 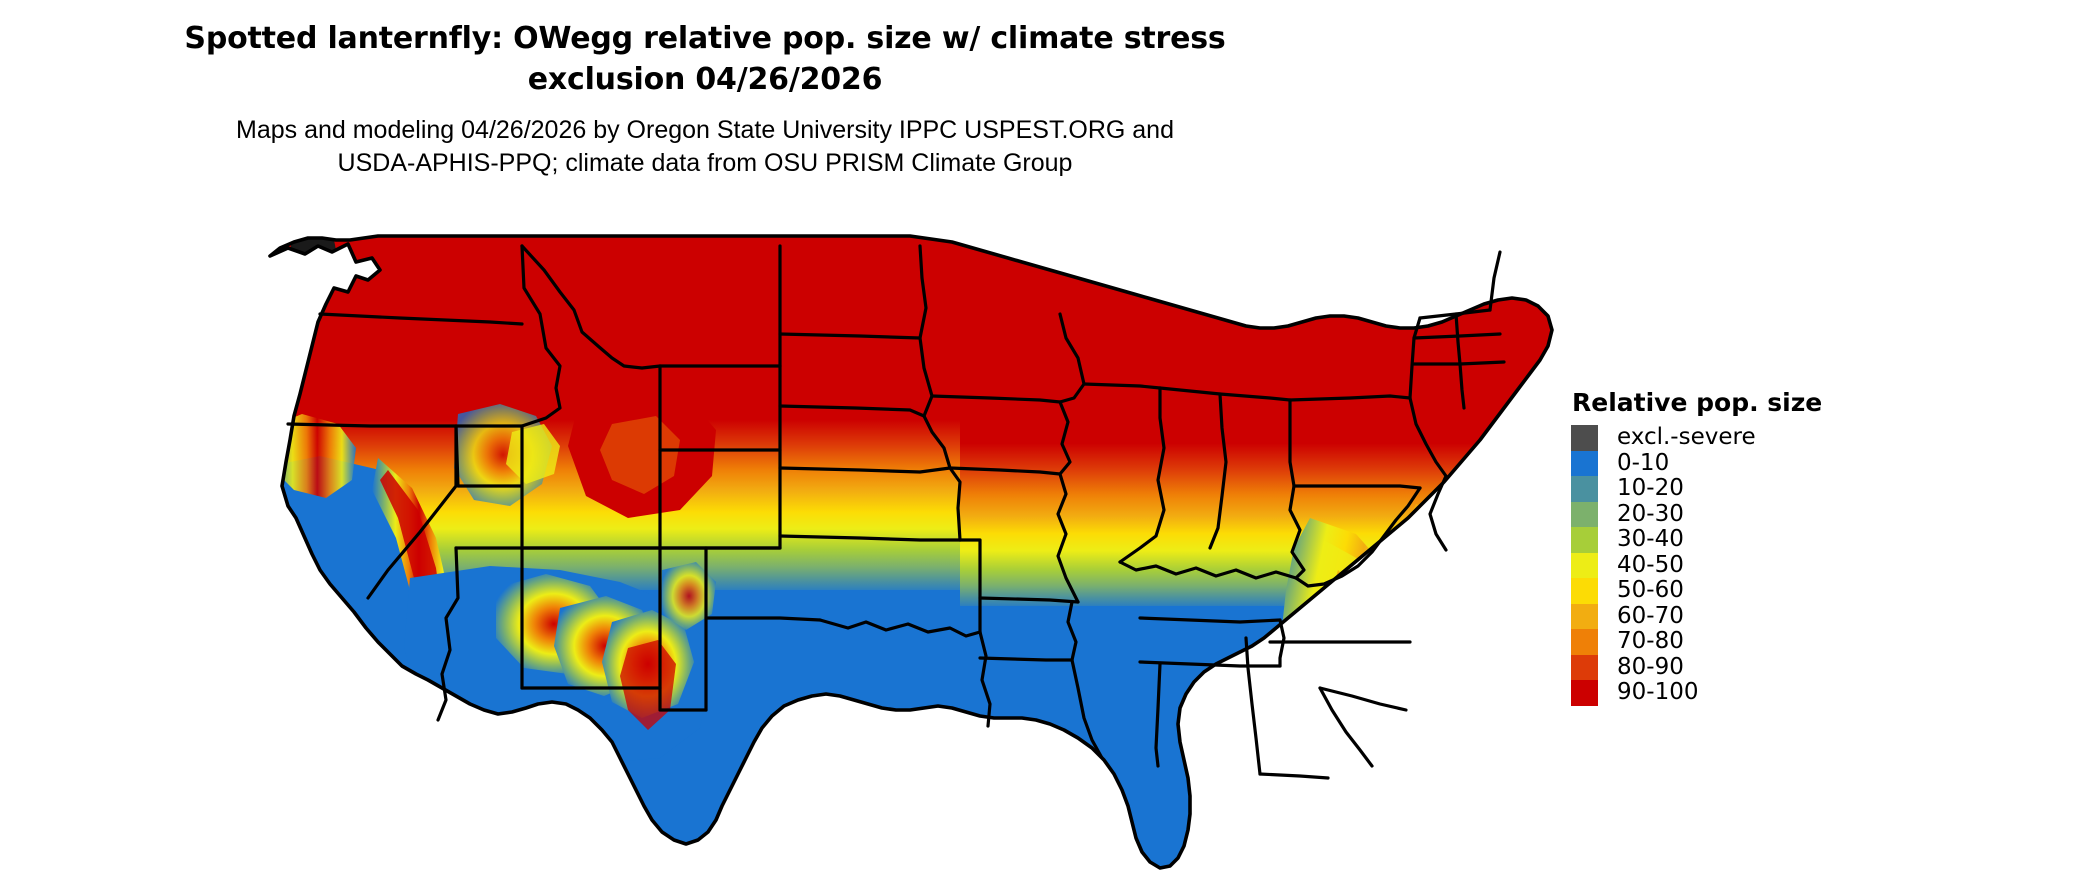 What do you see at coordinates (648, 685) in the screenshot?
I see `raster-sacramento-mtn` at bounding box center [648, 685].